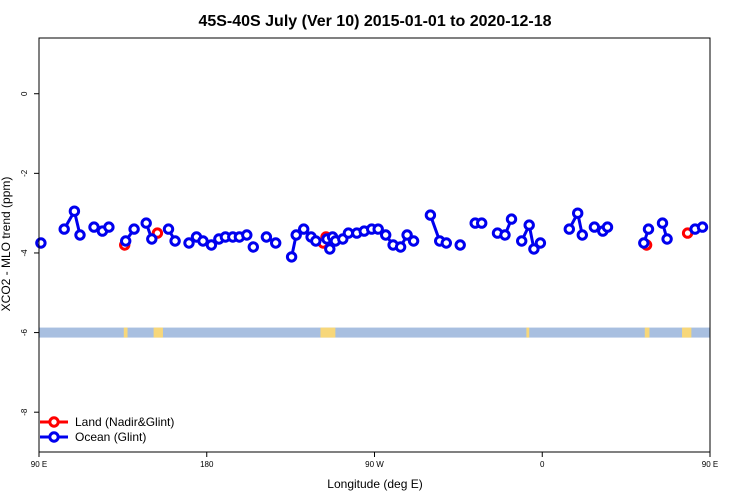  Describe the element at coordinates (24, 93) in the screenshot. I see `y-tick-label-0: 0` at that location.